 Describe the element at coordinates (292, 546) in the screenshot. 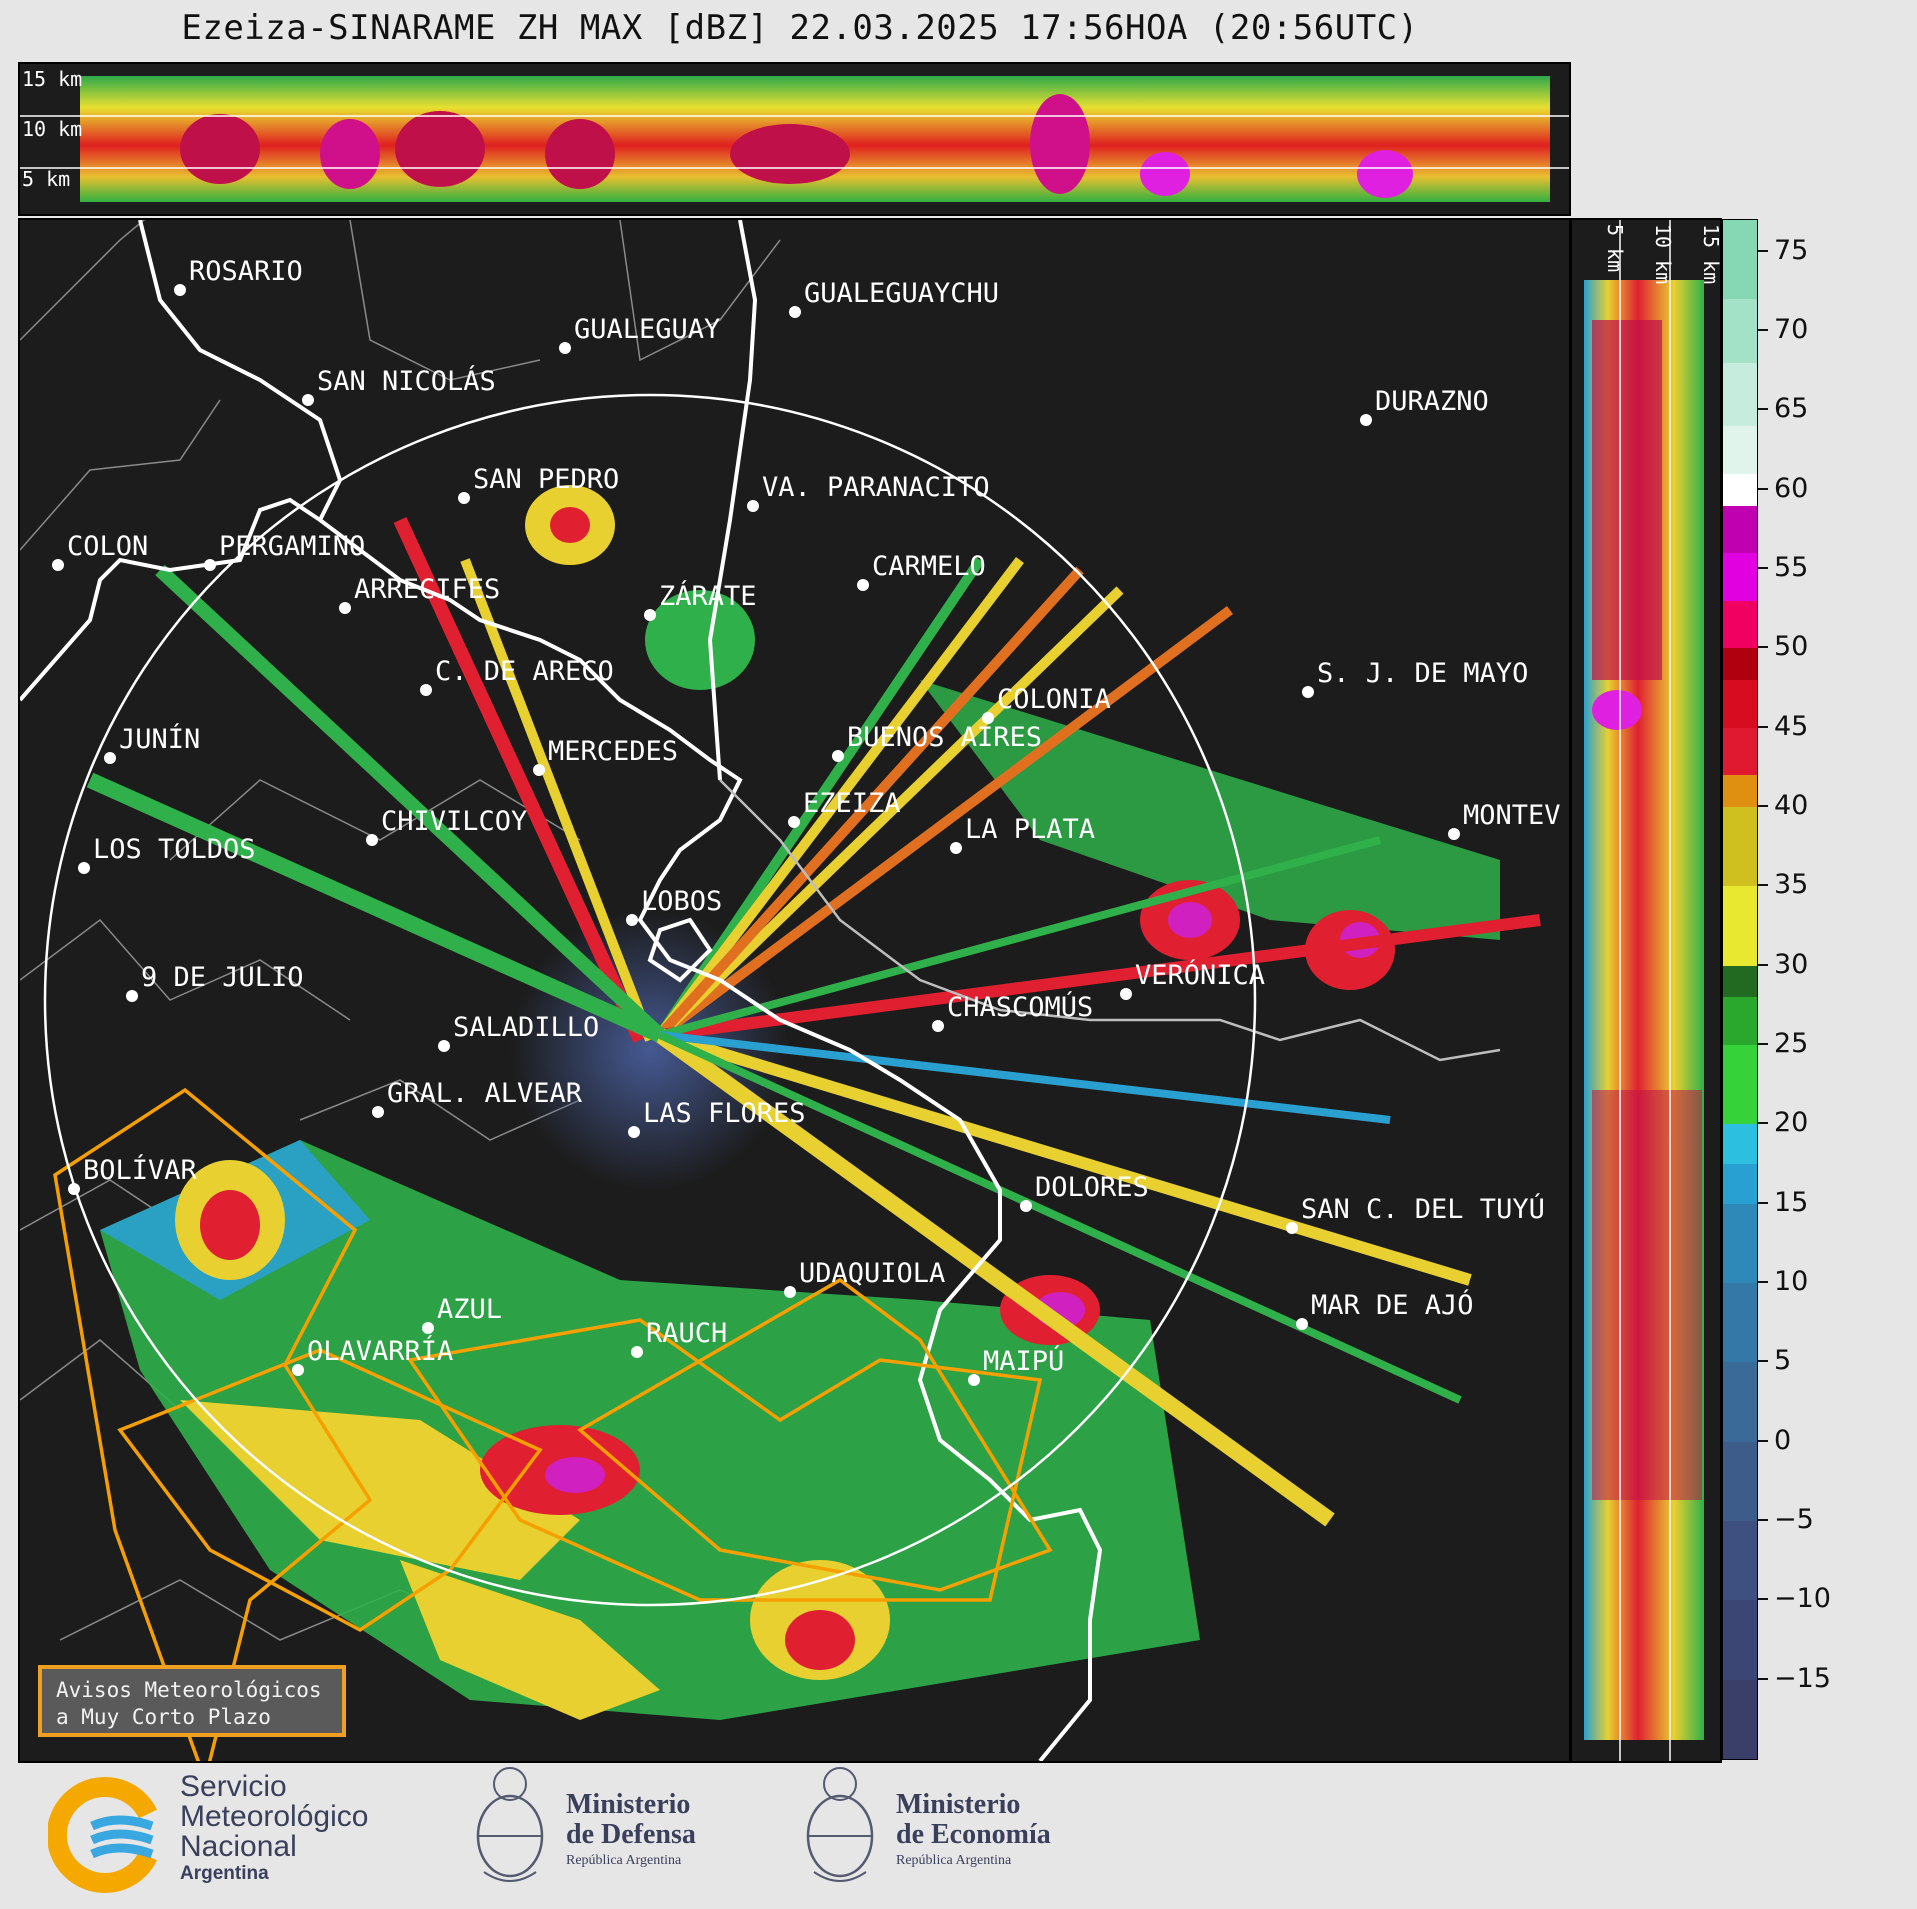

I see `city-label: PERGAMINO` at that location.